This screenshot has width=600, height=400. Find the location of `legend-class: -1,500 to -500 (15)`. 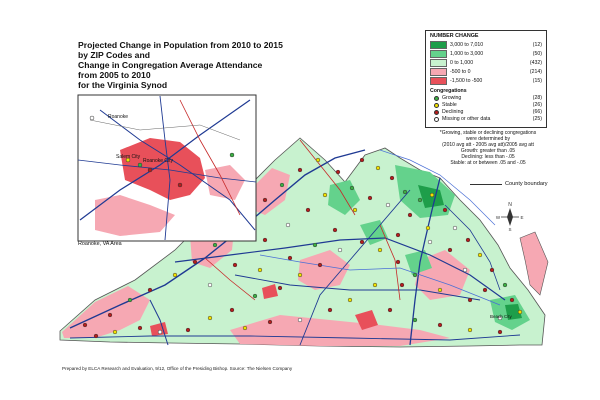

legend-class: -1,500 to -500 (15) is located at coordinates (487, 81).